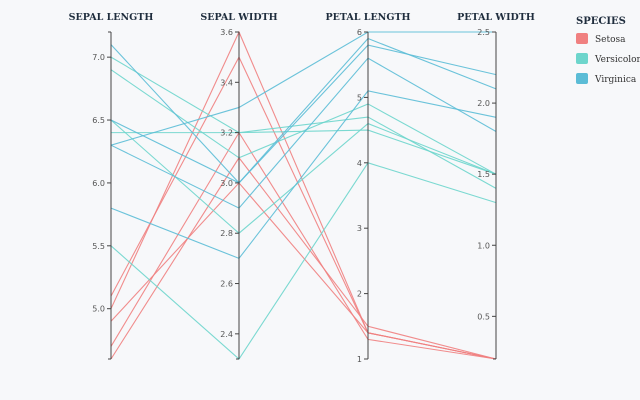  What do you see at coordinates (226, 284) in the screenshot?
I see `tick-label: 2.6` at bounding box center [226, 284].